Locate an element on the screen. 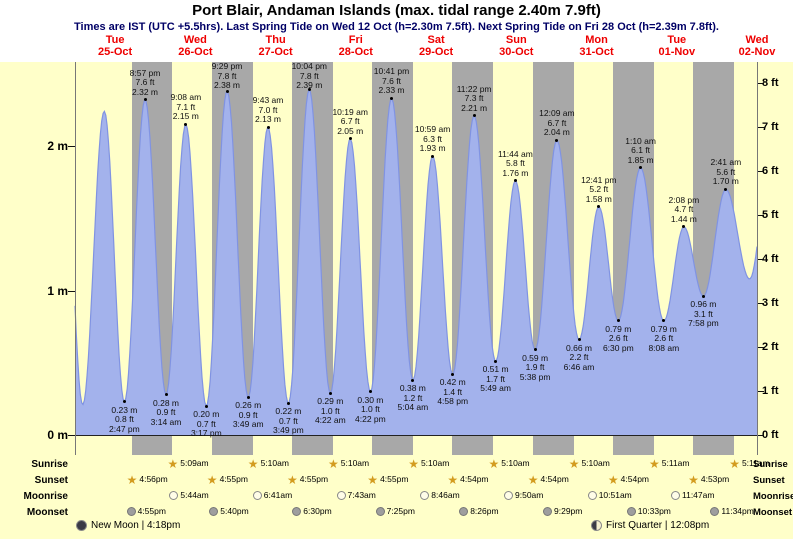 Image resolution: width=793 pixels, height=539 pixels. y-axis-label-feet: 5 ft is located at coordinates (770, 214).